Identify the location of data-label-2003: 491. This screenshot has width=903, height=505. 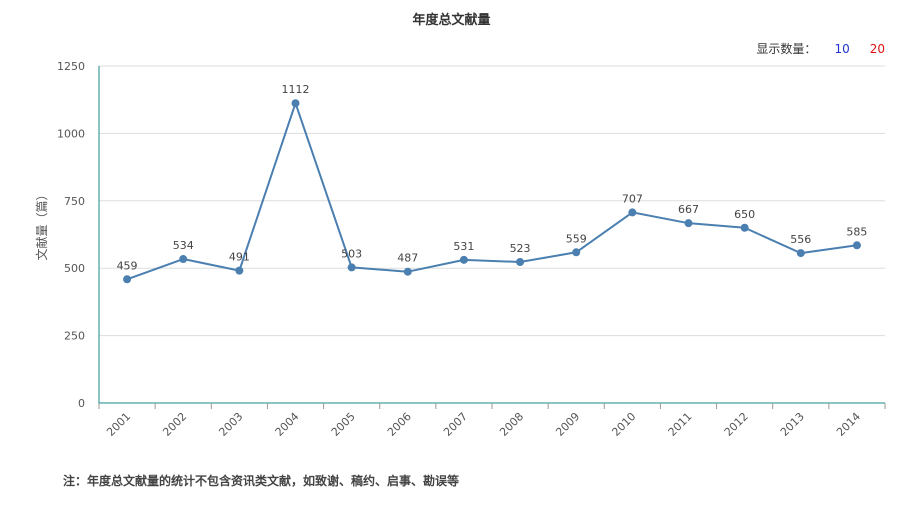
(239, 257).